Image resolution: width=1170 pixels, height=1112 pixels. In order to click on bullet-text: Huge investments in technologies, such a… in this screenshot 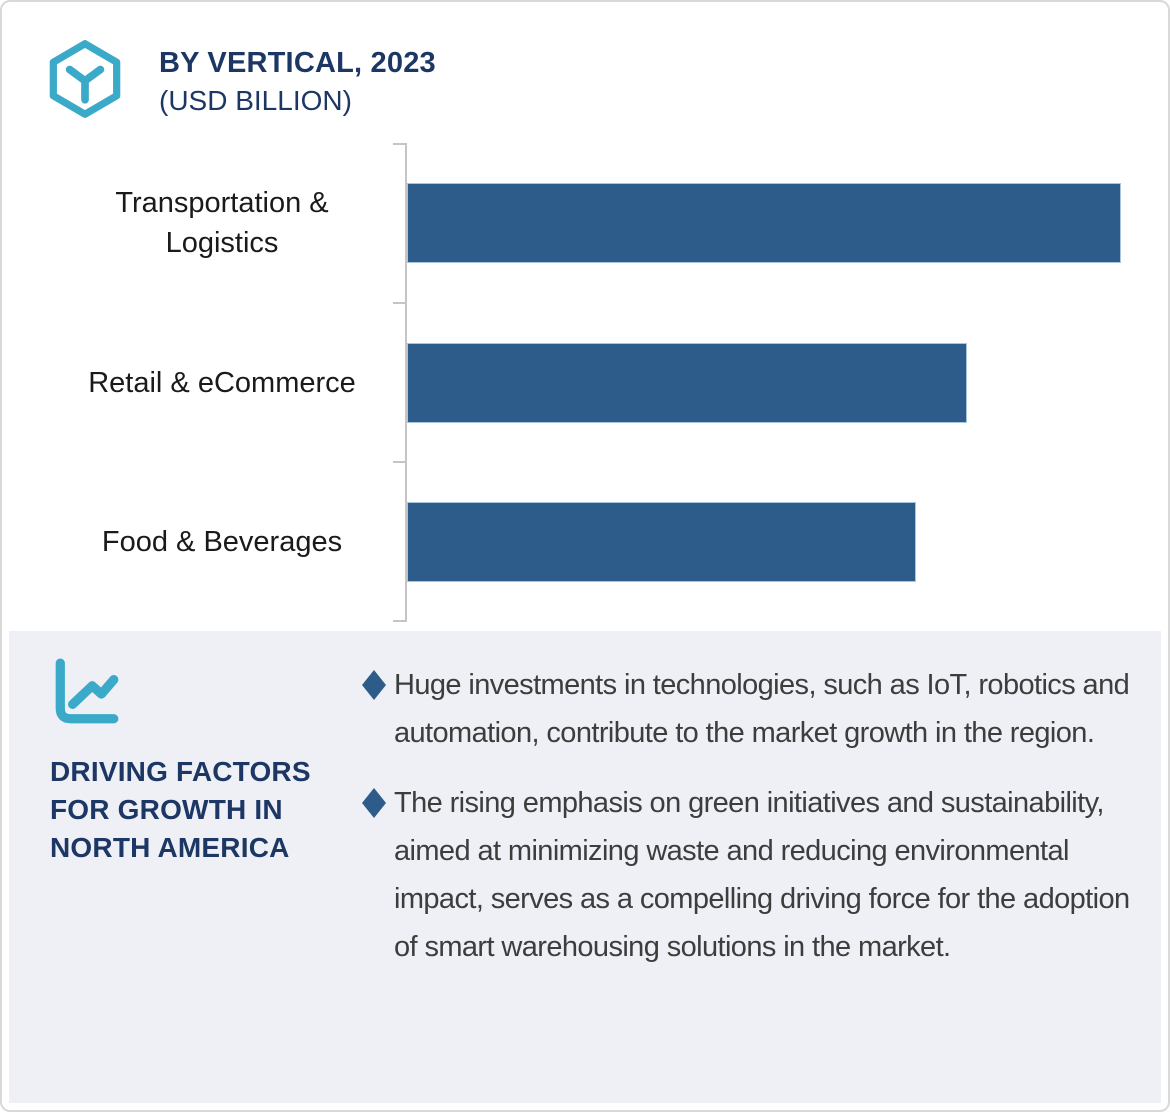, I will do `click(762, 709)`.